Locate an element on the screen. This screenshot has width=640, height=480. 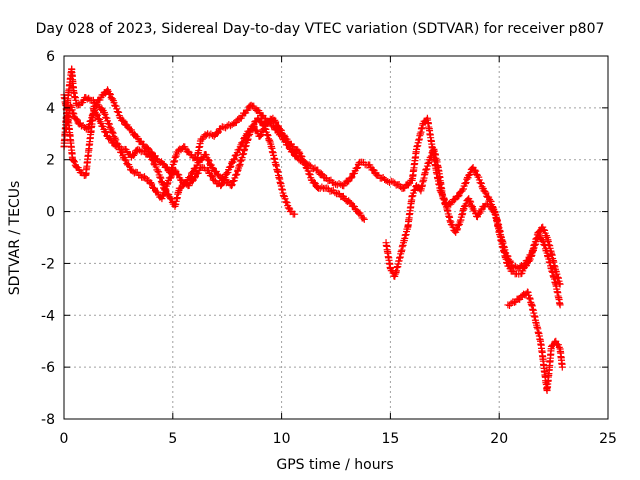
y-tick-label: -2 is located at coordinates (48, 264).